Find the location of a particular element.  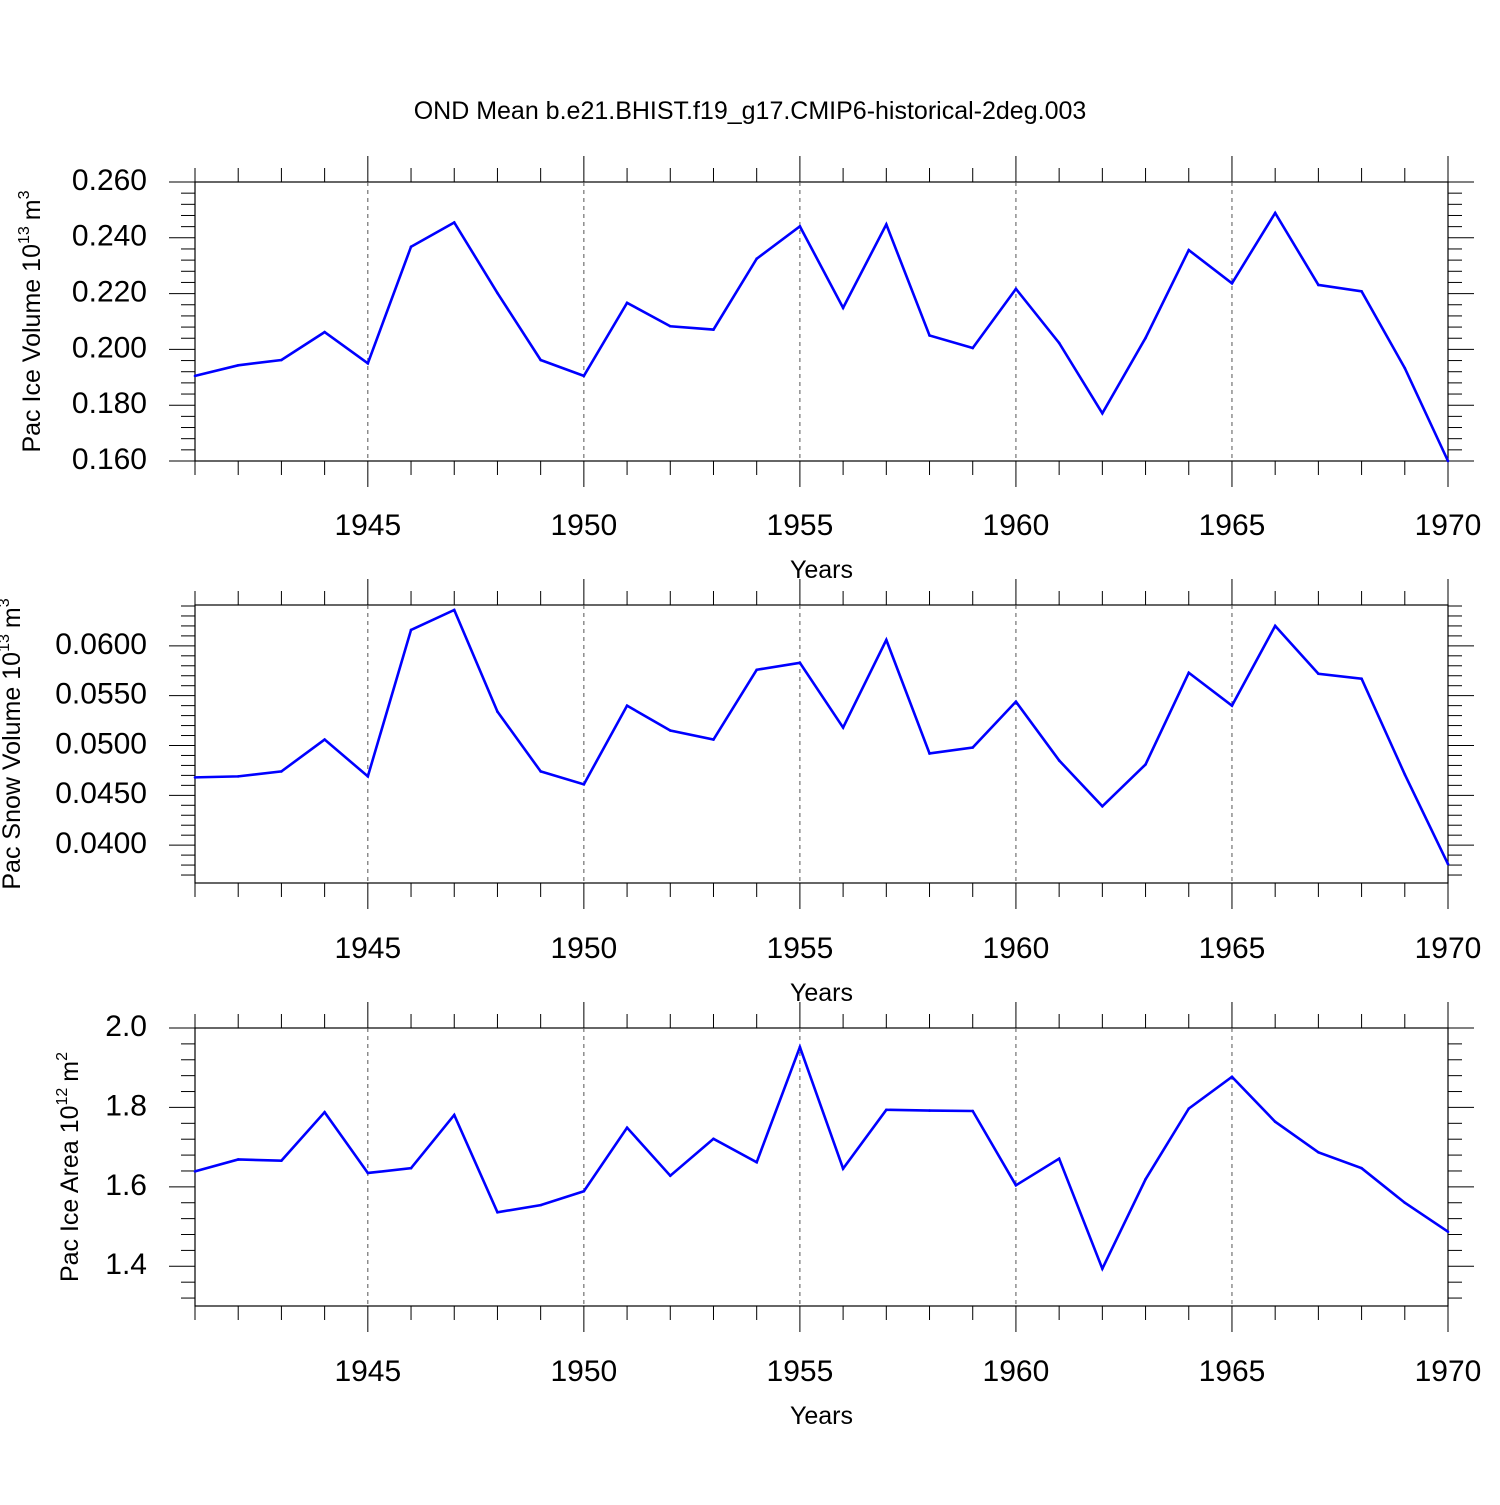

y-axis-title: Pac Snow Volume 1013 m3 is located at coordinates (13, 743).